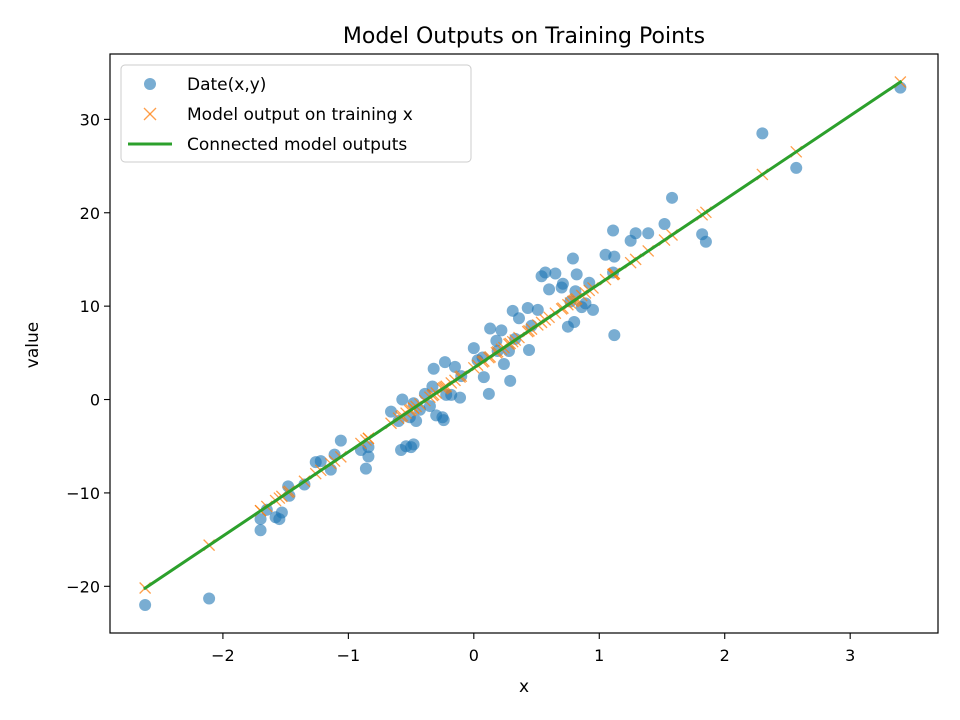  Describe the element at coordinates (90, 306) in the screenshot. I see `y-tick-label: 10` at that location.